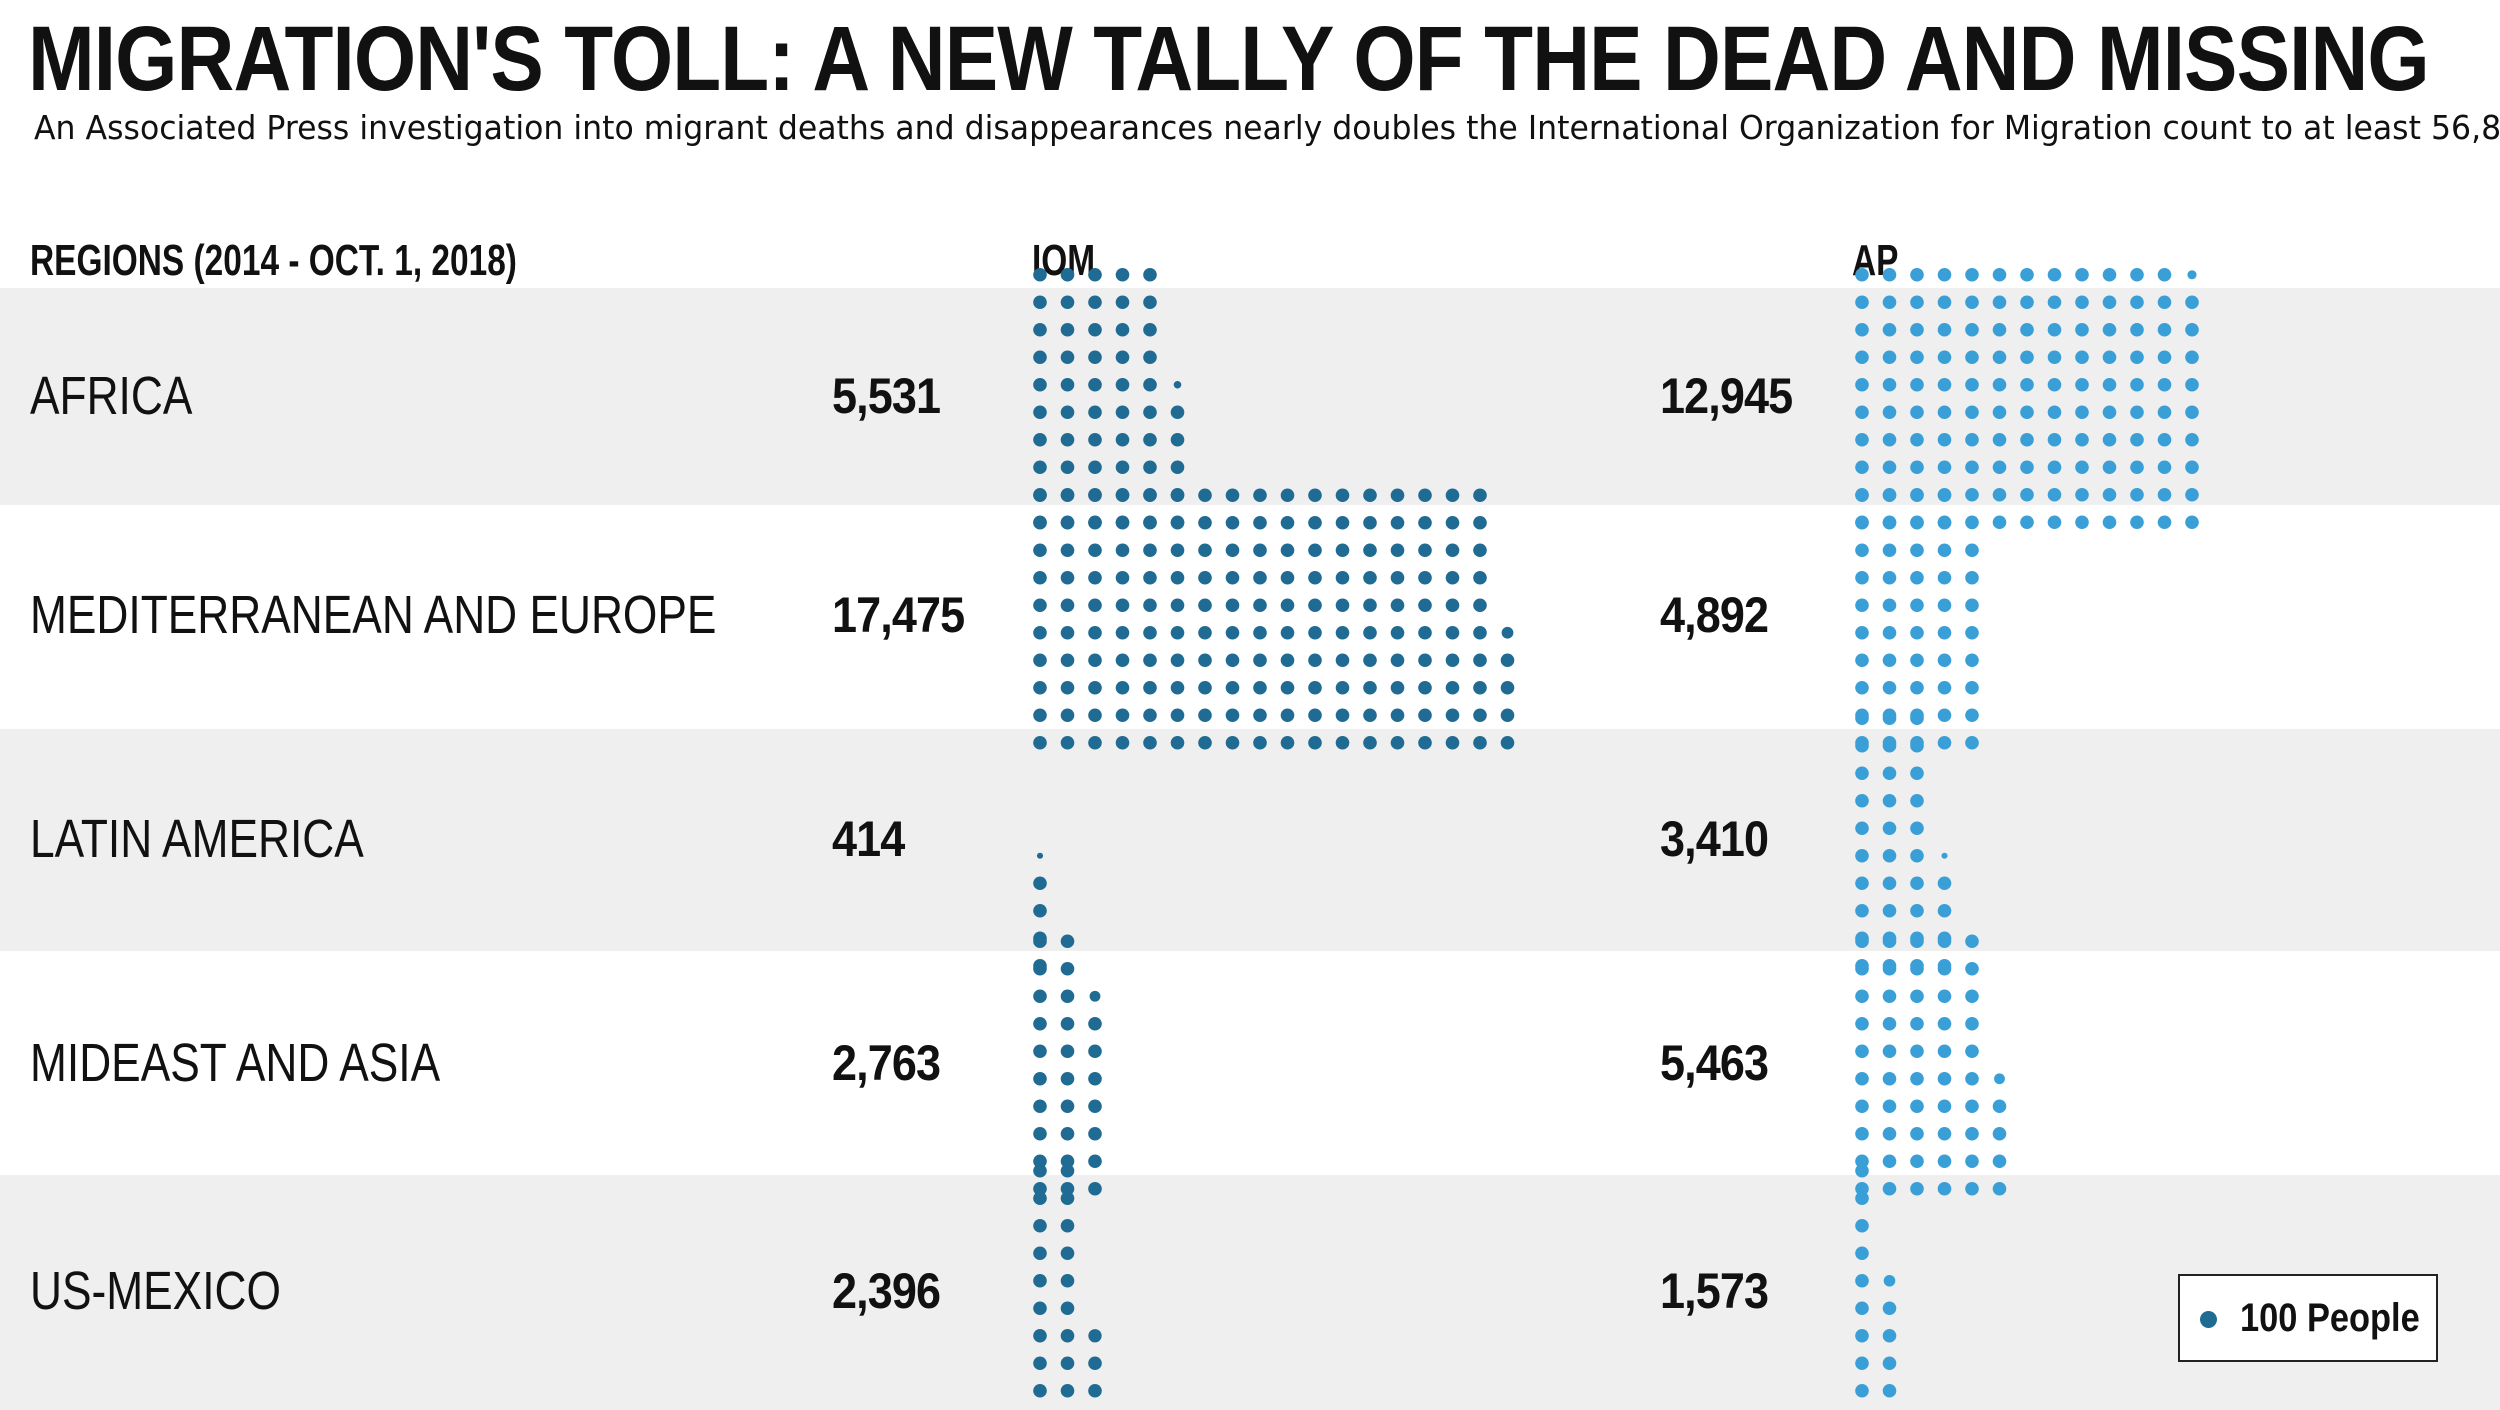 The width and height of the screenshot is (2500, 1410). I want to click on ap-partial-dot-us-mexico, so click(1889, 1280).